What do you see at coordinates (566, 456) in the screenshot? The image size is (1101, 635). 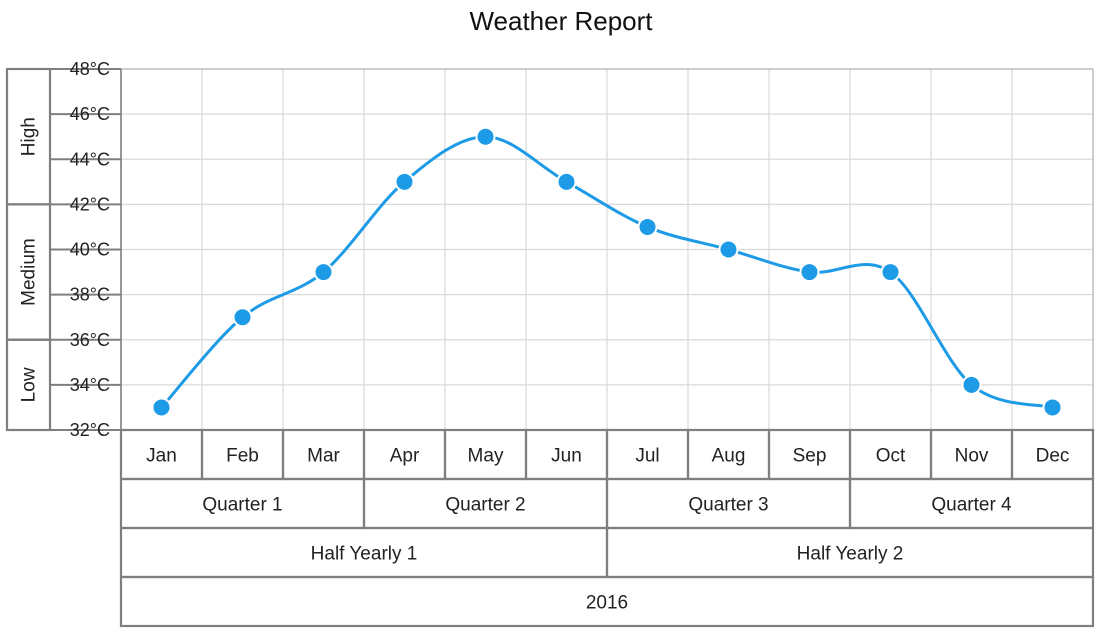 I see `x-tick-label: Jun` at bounding box center [566, 456].